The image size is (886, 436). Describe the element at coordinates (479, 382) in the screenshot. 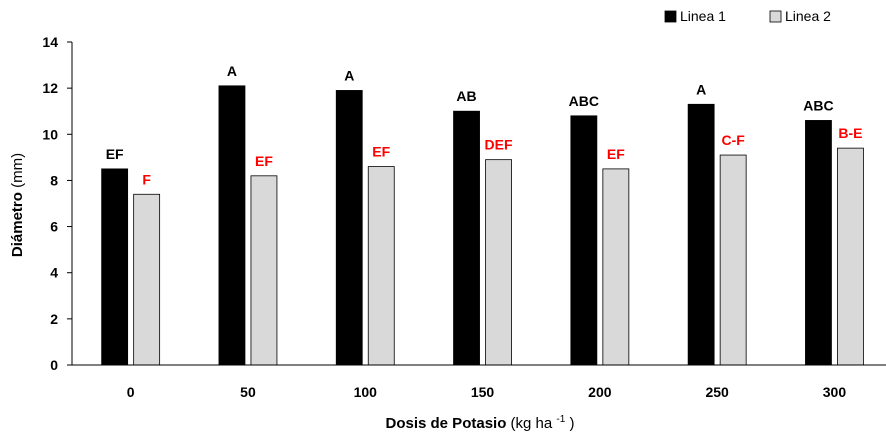

I see `x-axis: 0 50 100 150 200 250 300` at that location.